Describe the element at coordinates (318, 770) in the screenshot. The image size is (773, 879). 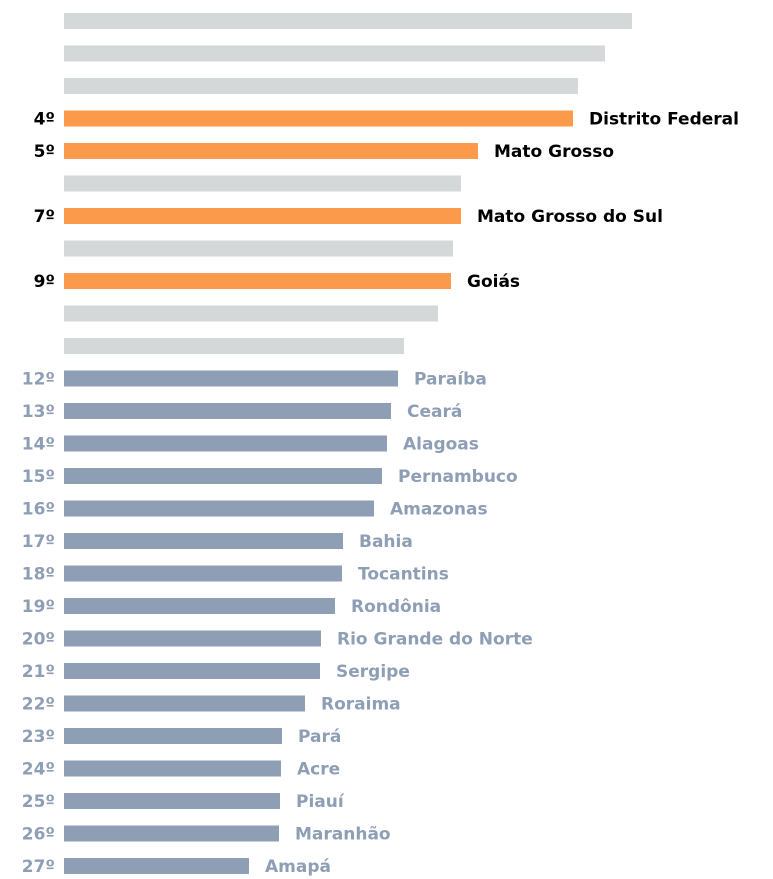
I see `bar-label: Acre` at that location.